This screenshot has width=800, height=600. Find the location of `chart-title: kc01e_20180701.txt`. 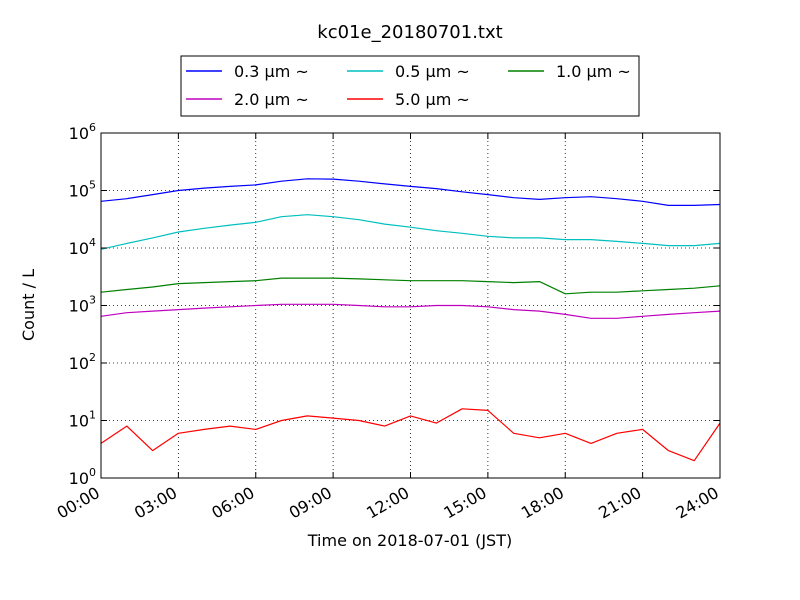

chart-title: kc01e_20180701.txt is located at coordinates (409, 32).